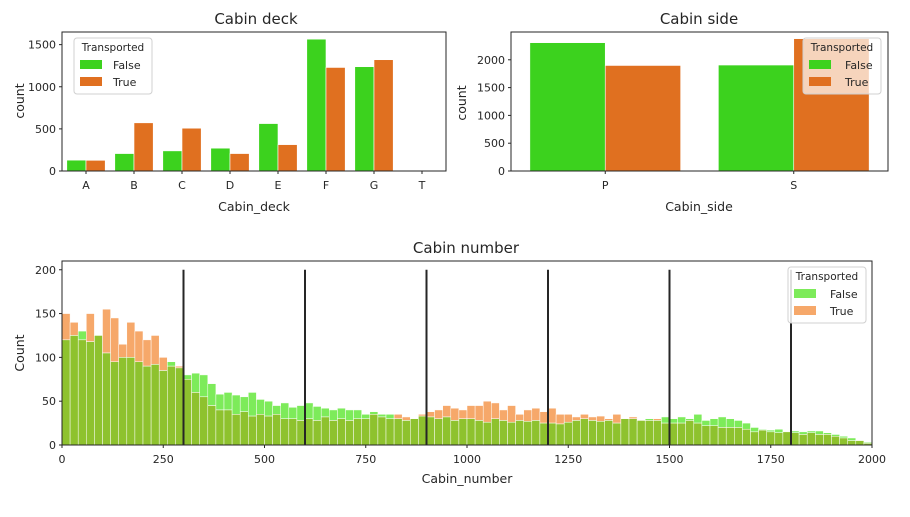 The image size is (910, 517). What do you see at coordinates (287, 158) in the screenshot?
I see `bar-true-e` at bounding box center [287, 158].